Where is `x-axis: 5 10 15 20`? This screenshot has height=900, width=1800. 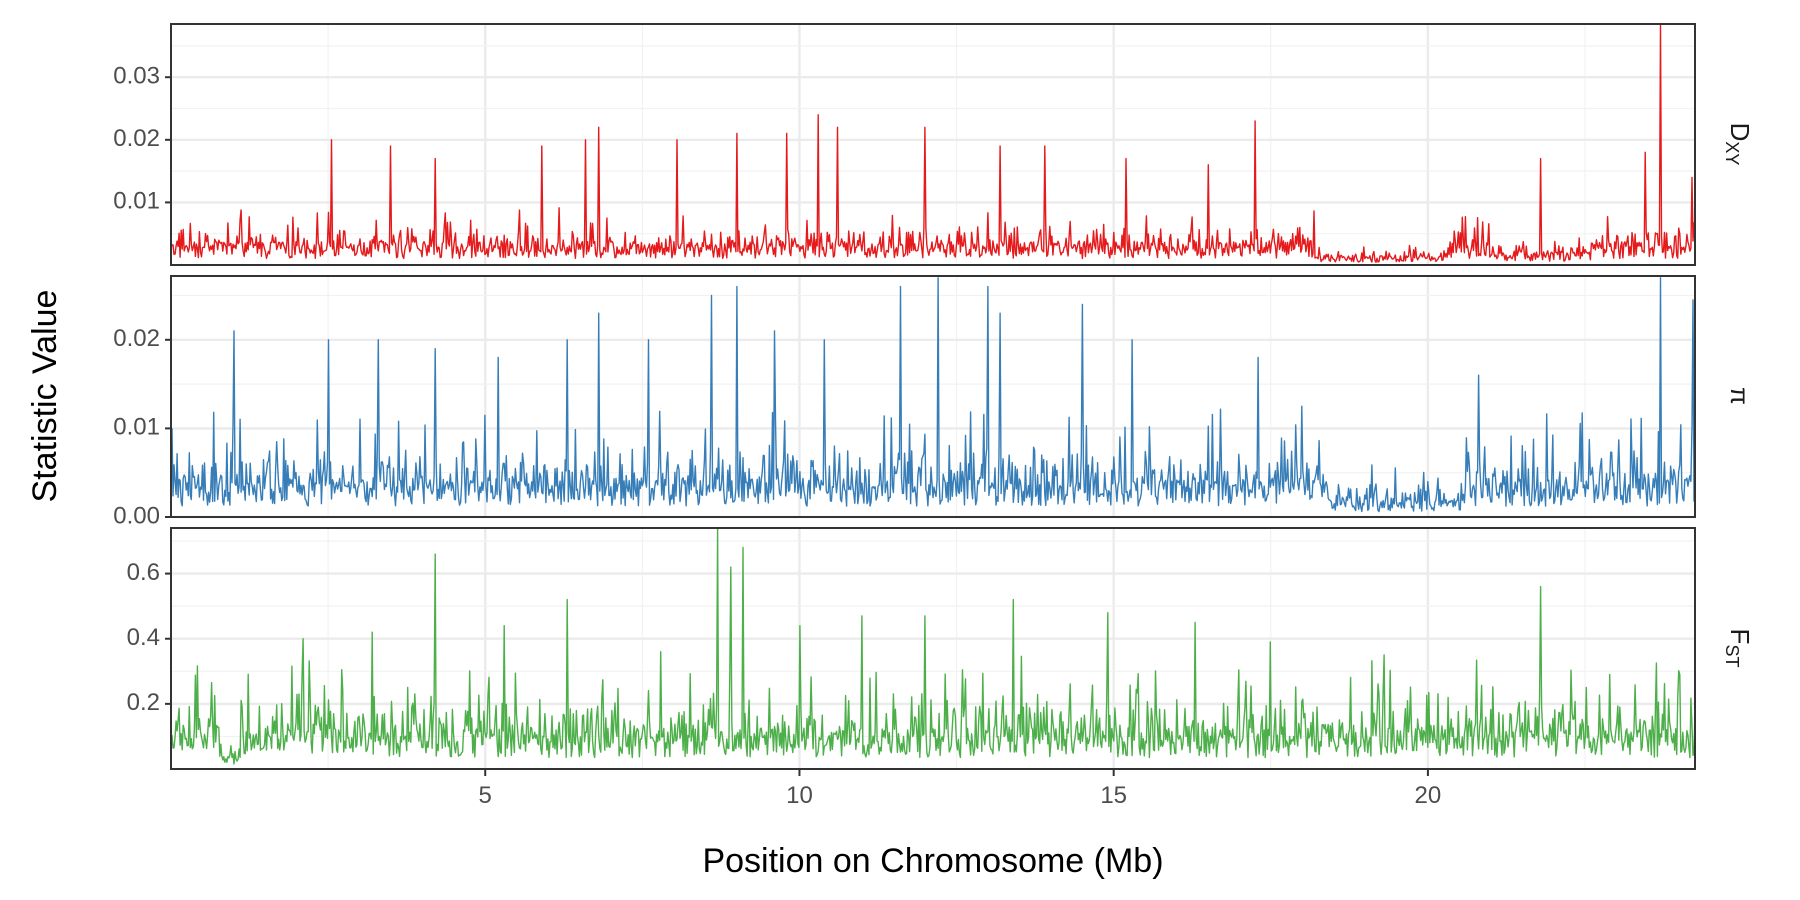
x-axis: 5 10 15 20 is located at coordinates (960, 789).